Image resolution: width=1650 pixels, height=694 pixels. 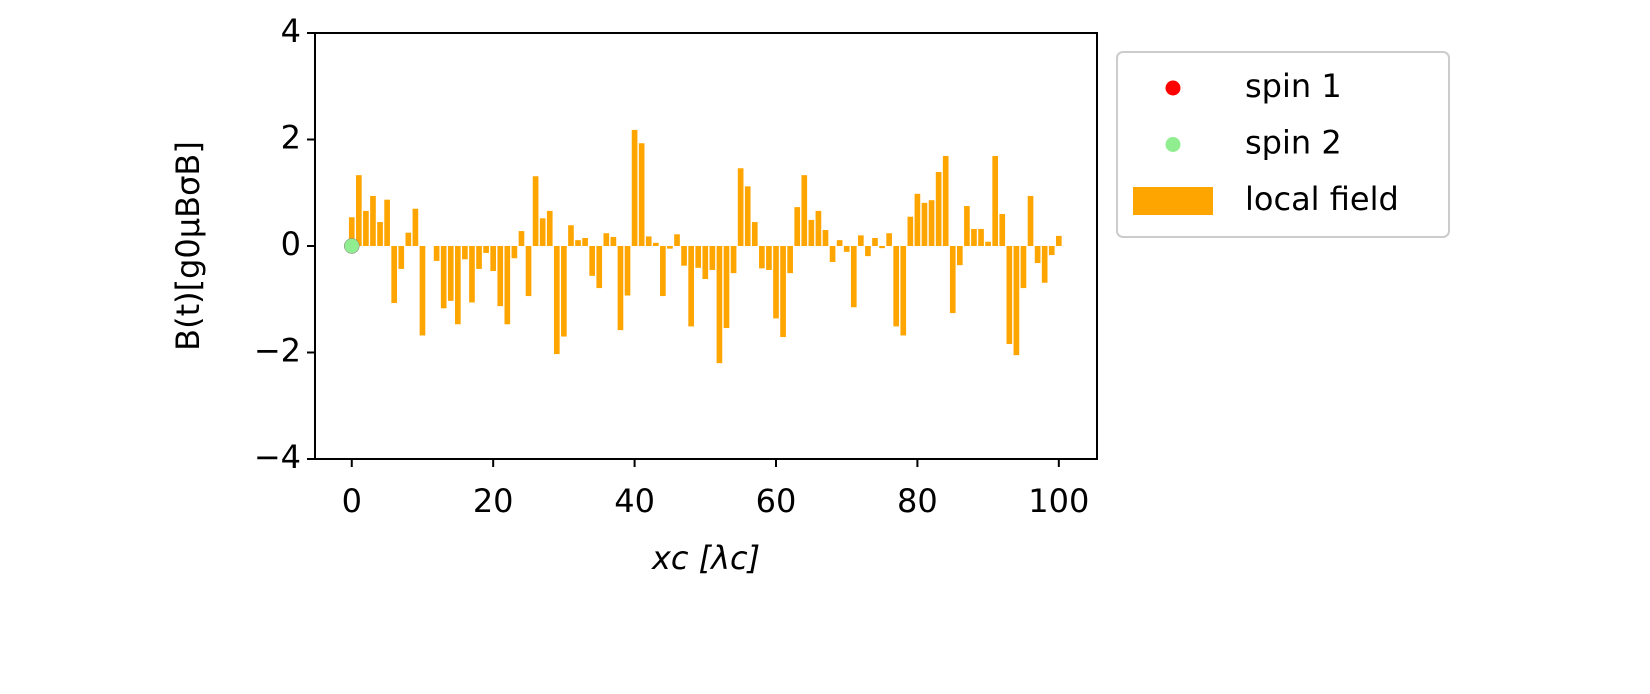 I want to click on y-axis-label: B(t)[g0μBσB], so click(x=188, y=246).